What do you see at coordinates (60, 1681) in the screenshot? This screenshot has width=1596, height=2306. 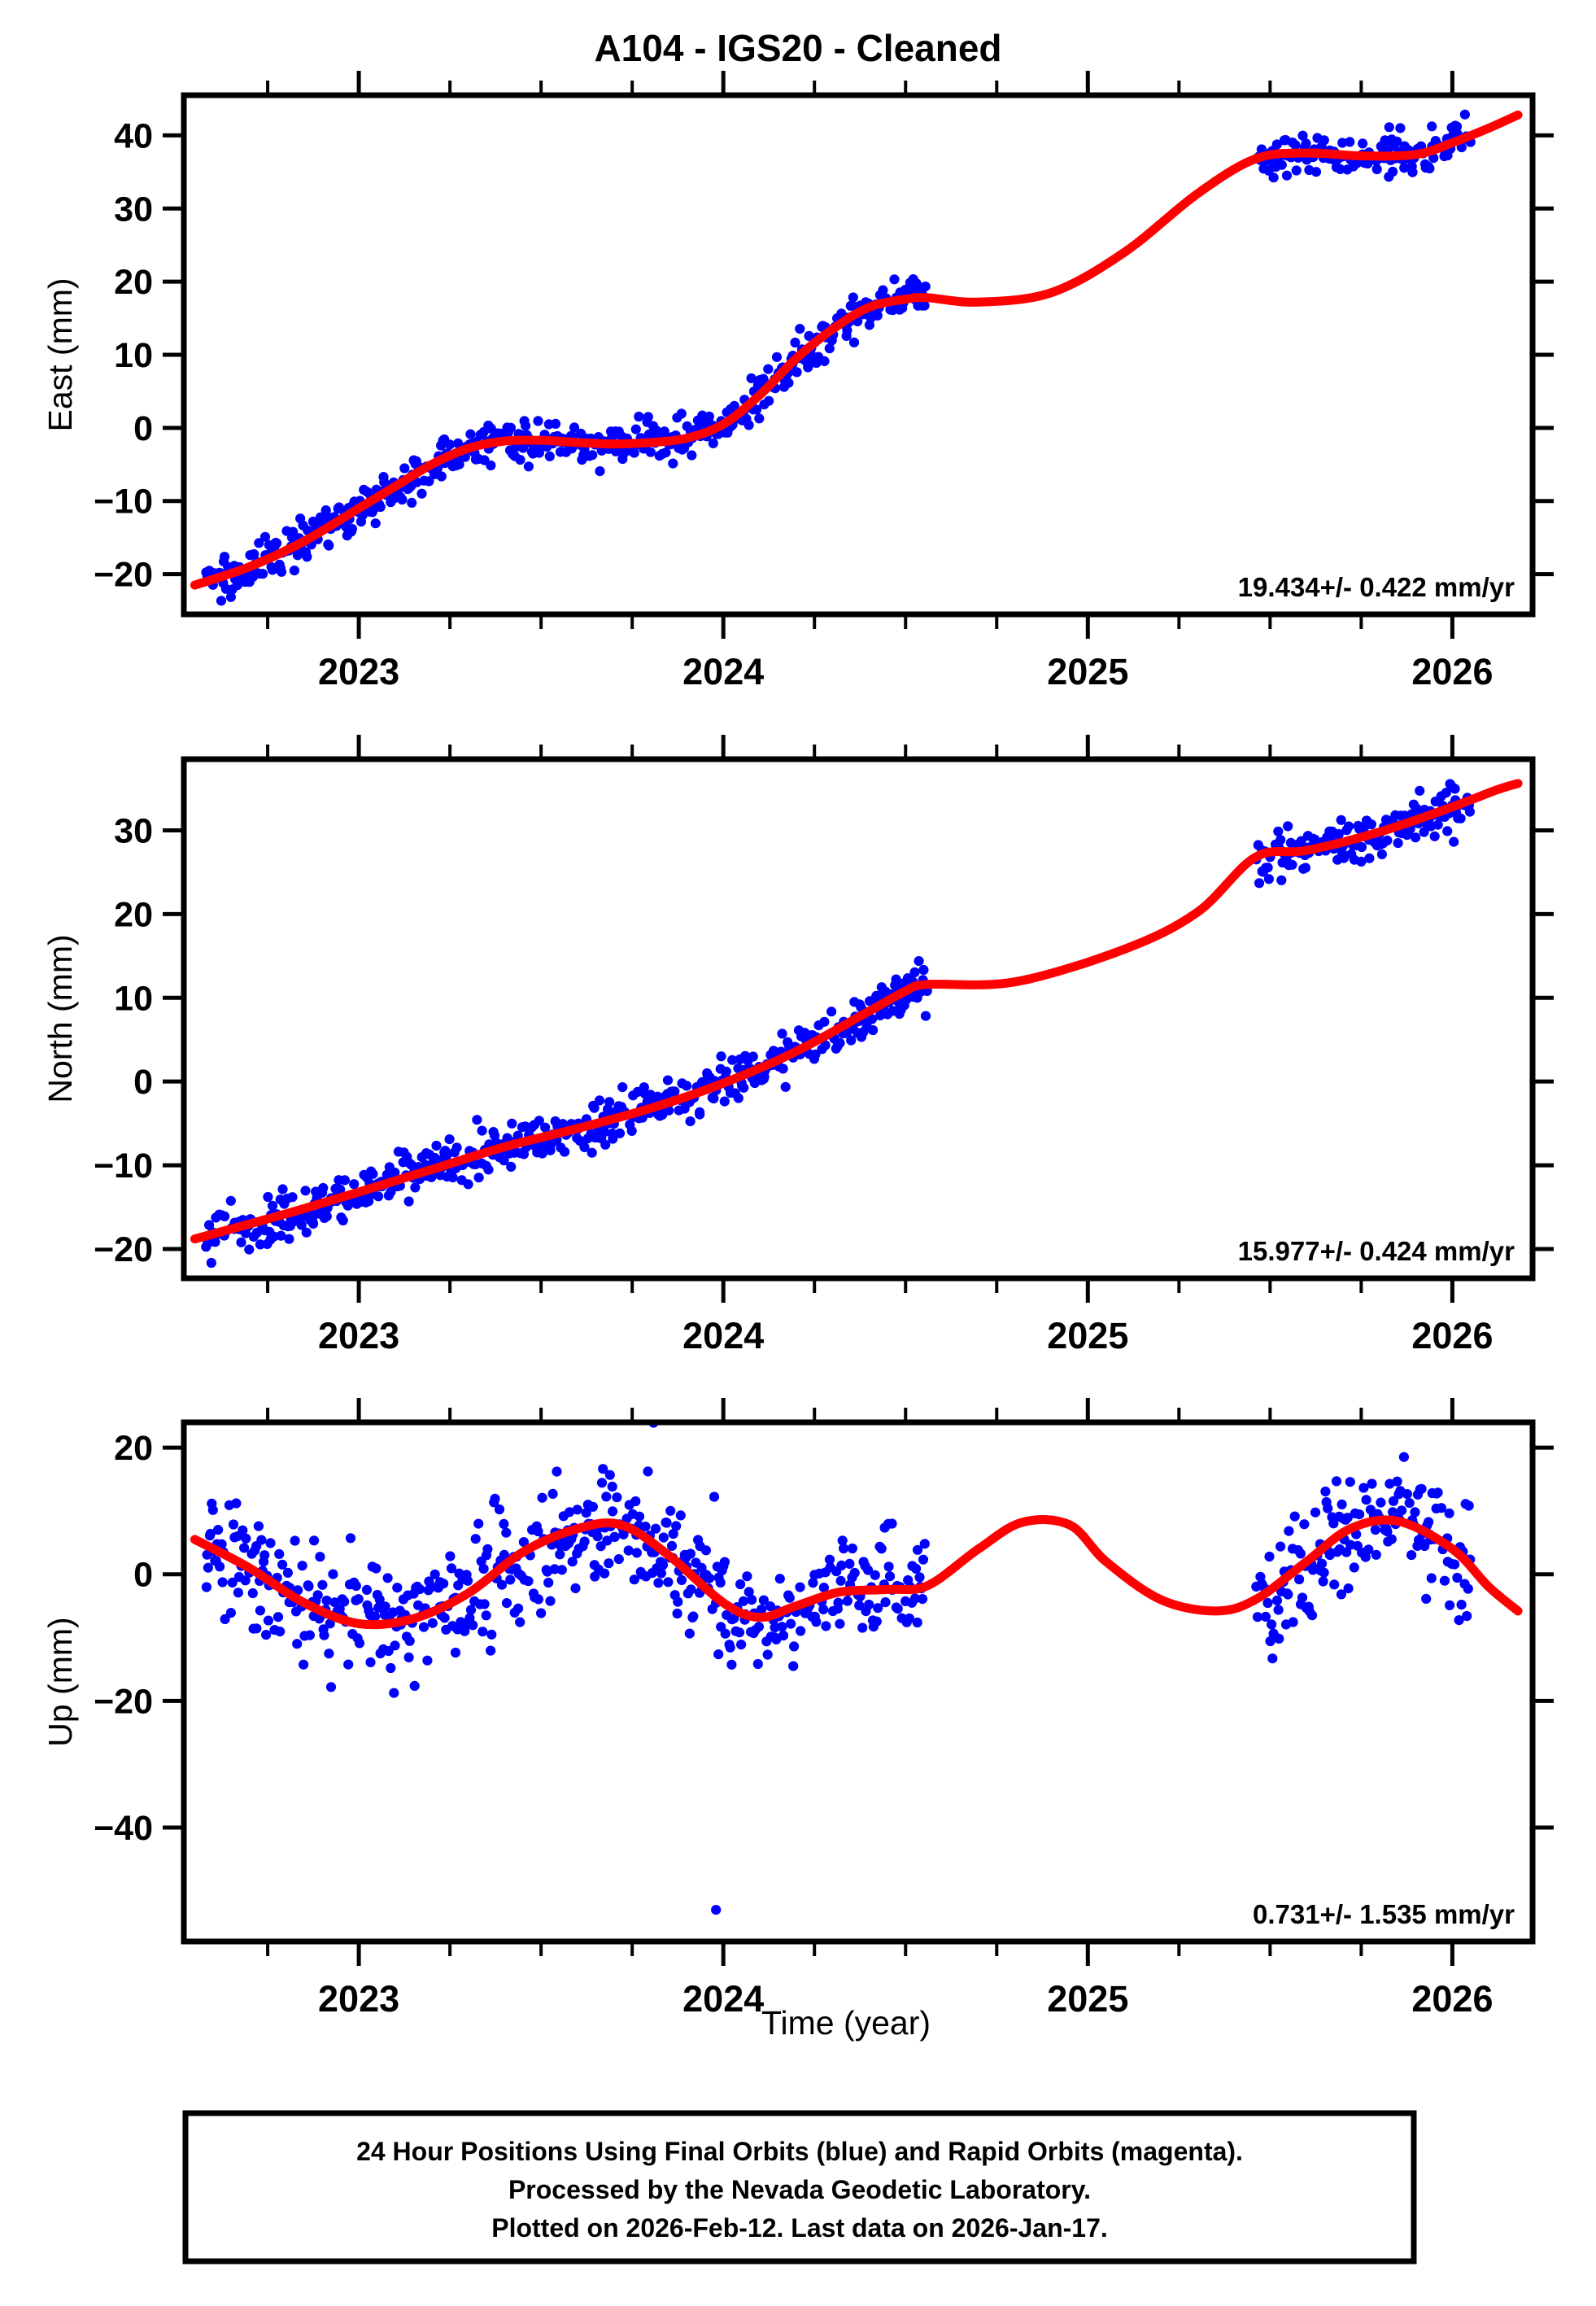 I see `y-axis-title-up: Up (mm)` at bounding box center [60, 1681].